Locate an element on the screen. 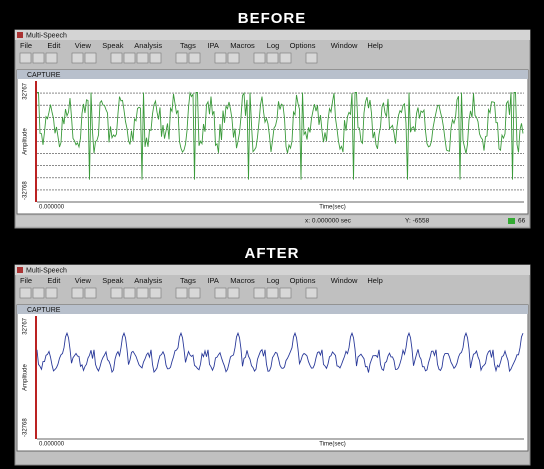  status-bar is located at coordinates (272, 221).